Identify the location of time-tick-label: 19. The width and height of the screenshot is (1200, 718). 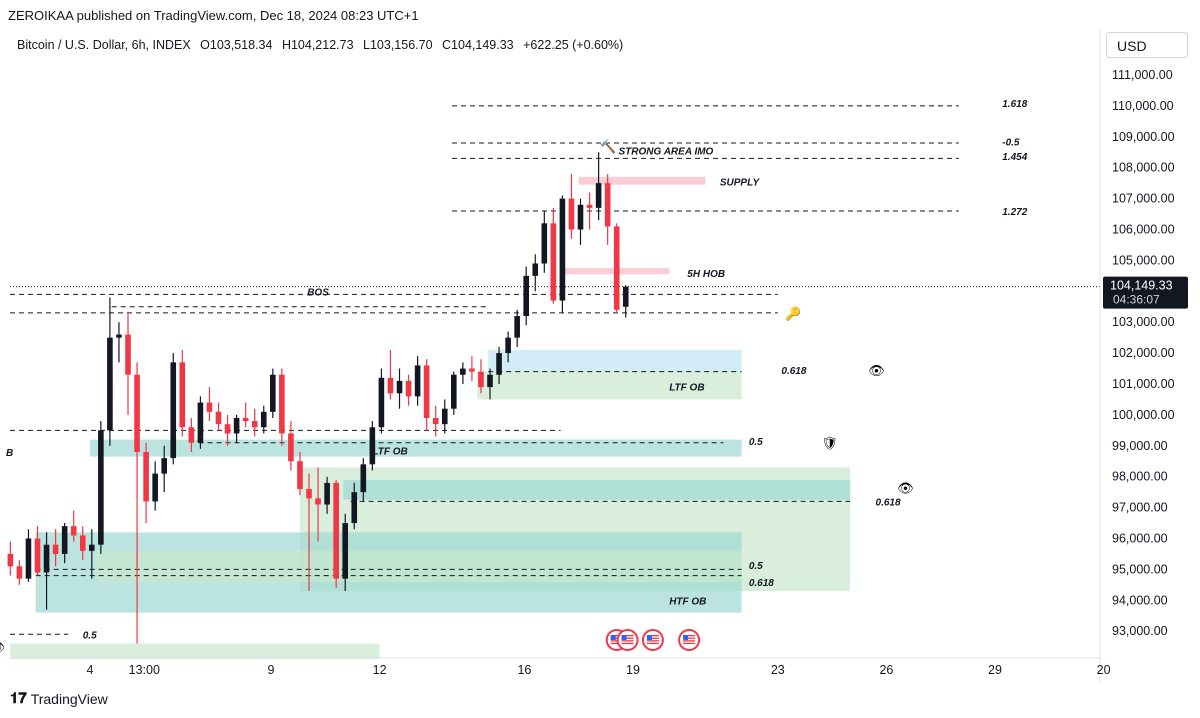
(633, 670).